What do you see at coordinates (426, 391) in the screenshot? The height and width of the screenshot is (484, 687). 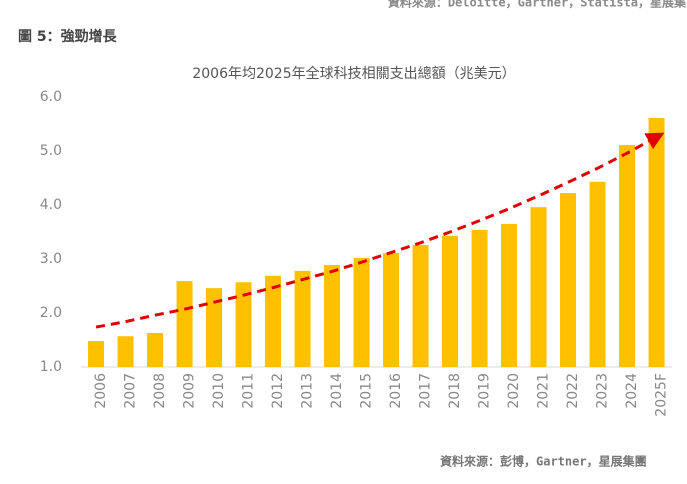 I see `x-tick-label: 2017` at bounding box center [426, 391].